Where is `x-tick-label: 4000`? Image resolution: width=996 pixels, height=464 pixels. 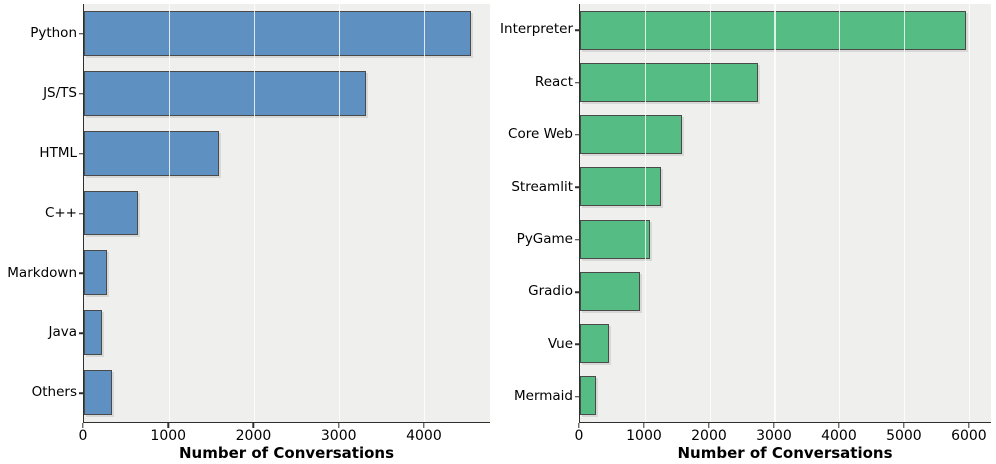
x-tick-label: 4000 is located at coordinates (424, 436).